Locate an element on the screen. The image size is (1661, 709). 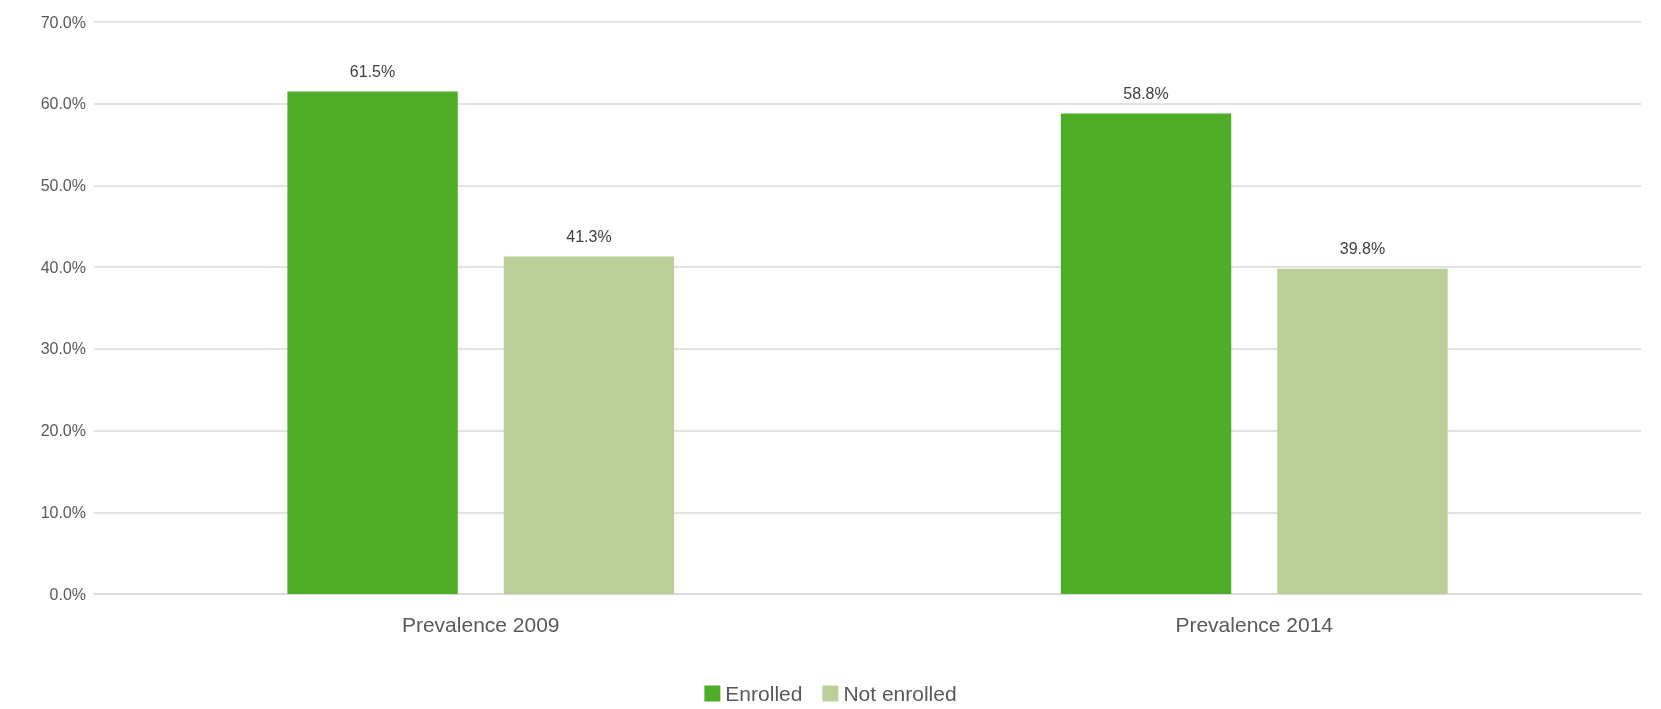
data-label: 58.8% is located at coordinates (1146, 94).